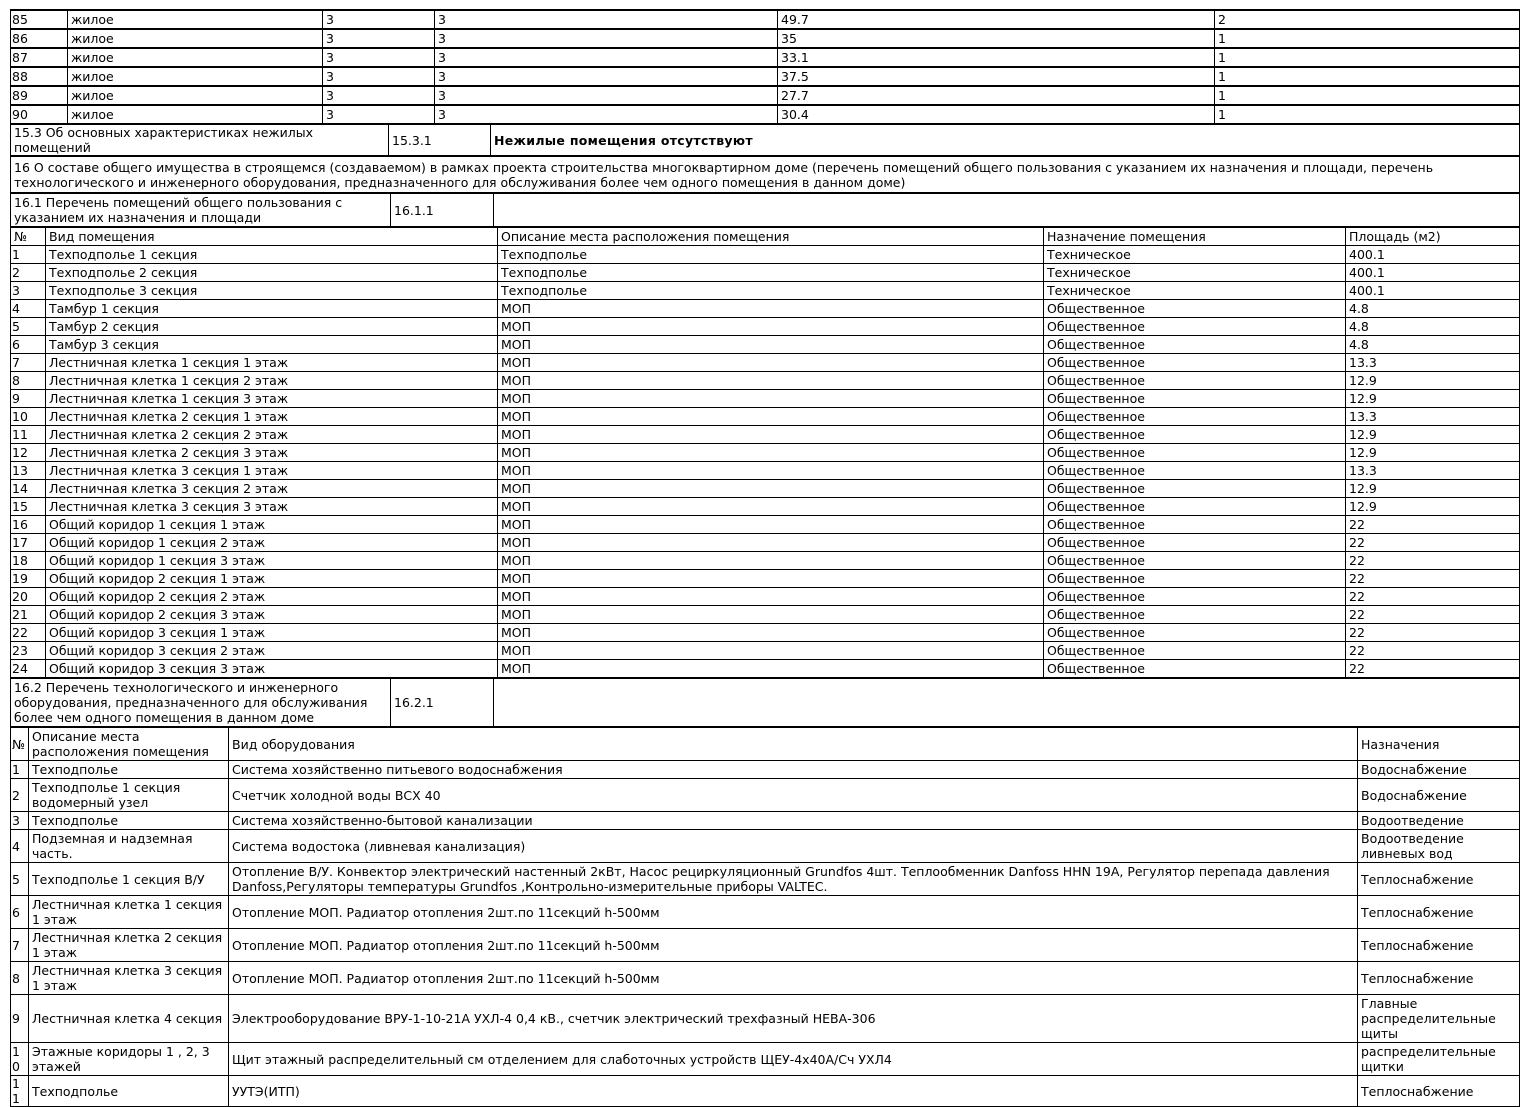 The width and height of the screenshot is (1529, 1107). What do you see at coordinates (793, 846) in the screenshot?
I see `table-cell: Система водостока (ливневая канализация)` at bounding box center [793, 846].